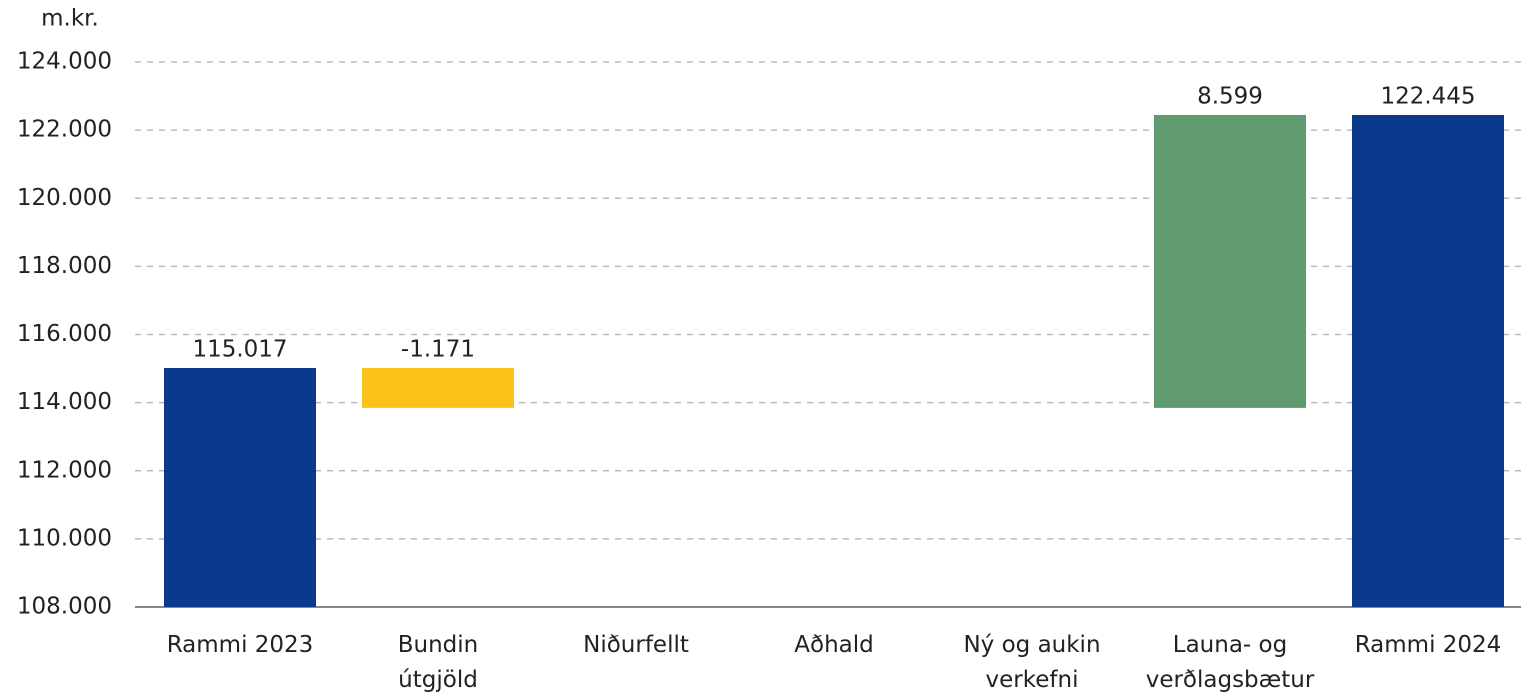 This screenshot has height=698, width=1521. What do you see at coordinates (1032, 662) in the screenshot?
I see `x-tick-label: Ný og aukin verkefni` at bounding box center [1032, 662].